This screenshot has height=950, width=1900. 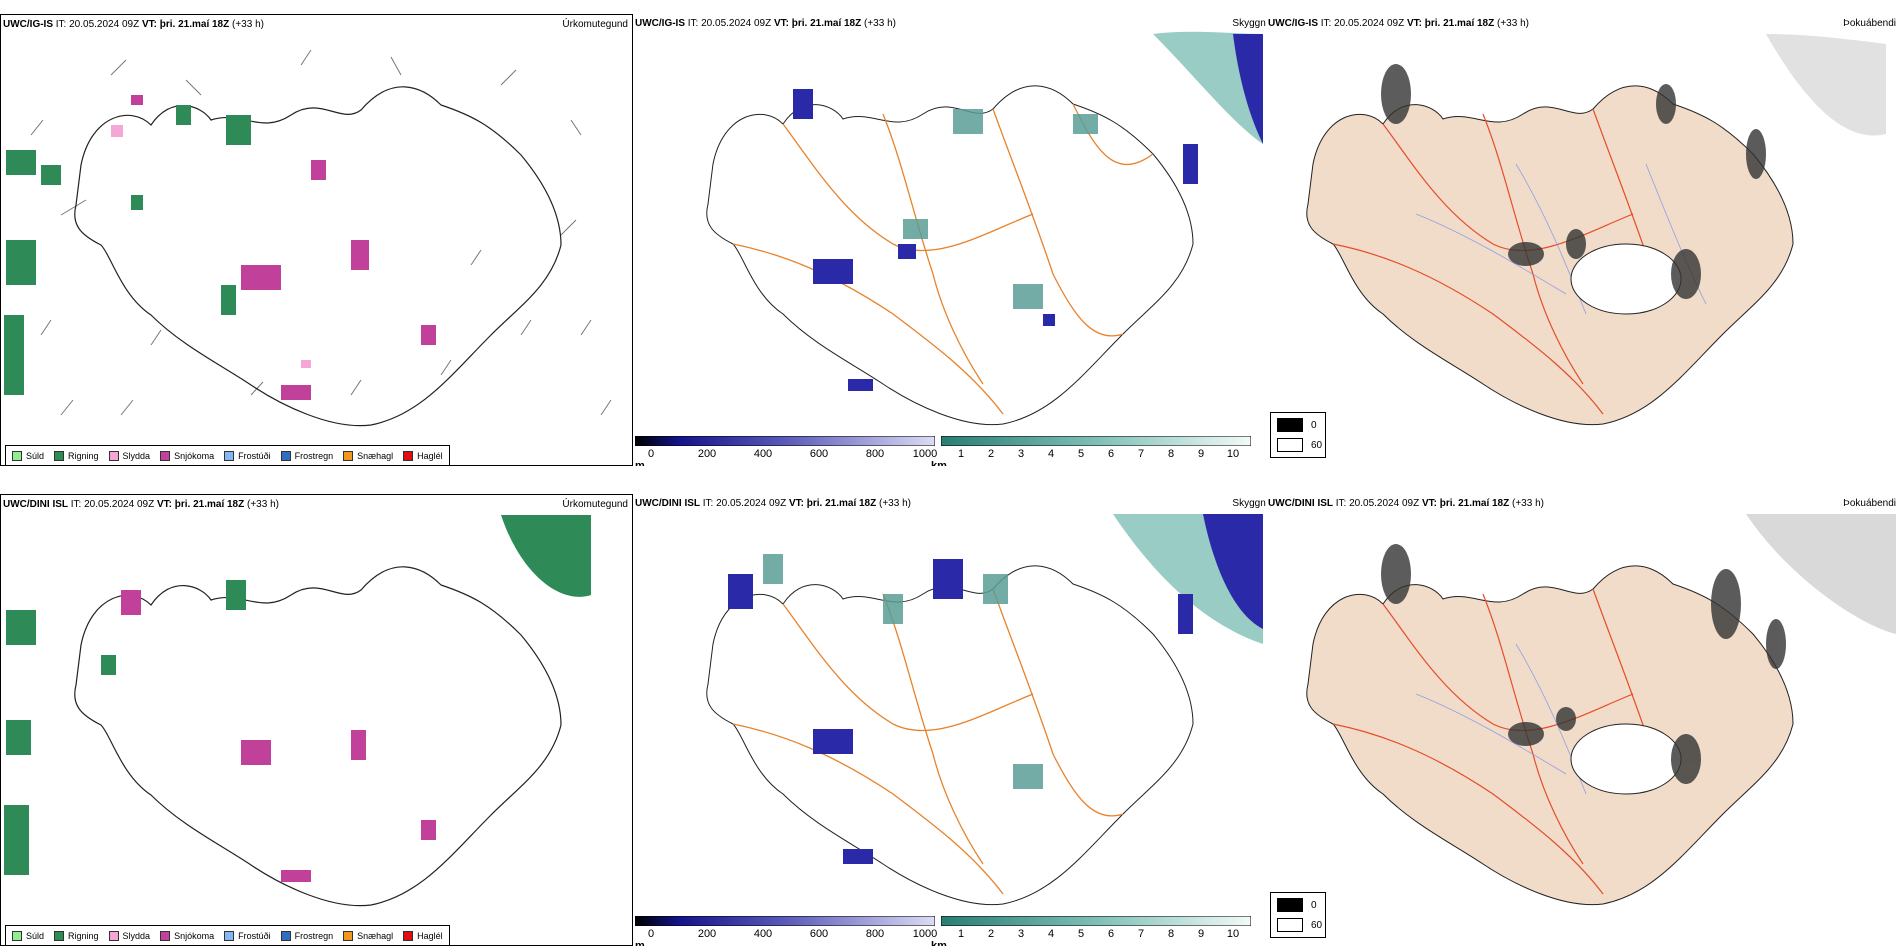 I want to click on tick-label: 9, so click(x=1201, y=934).